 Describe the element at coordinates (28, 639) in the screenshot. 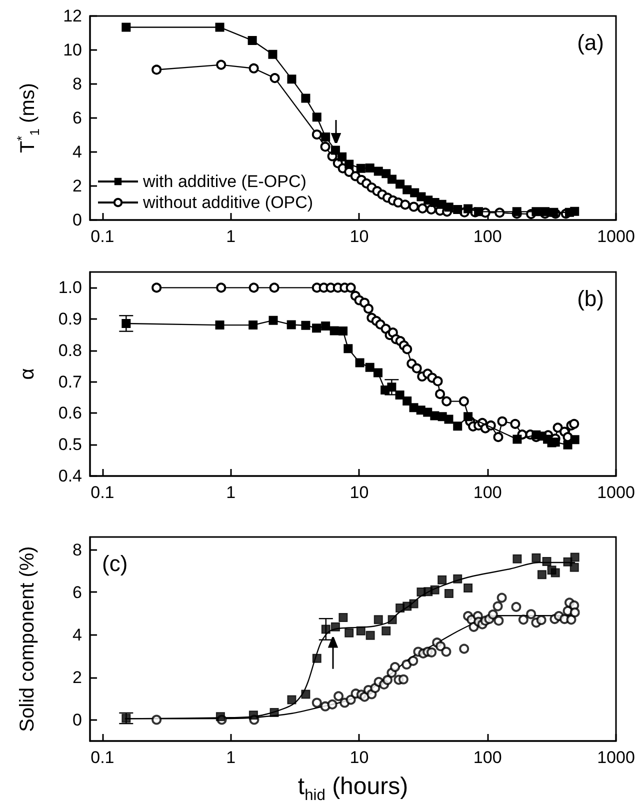

I see `y-axis-title: Solid component (%)` at that location.